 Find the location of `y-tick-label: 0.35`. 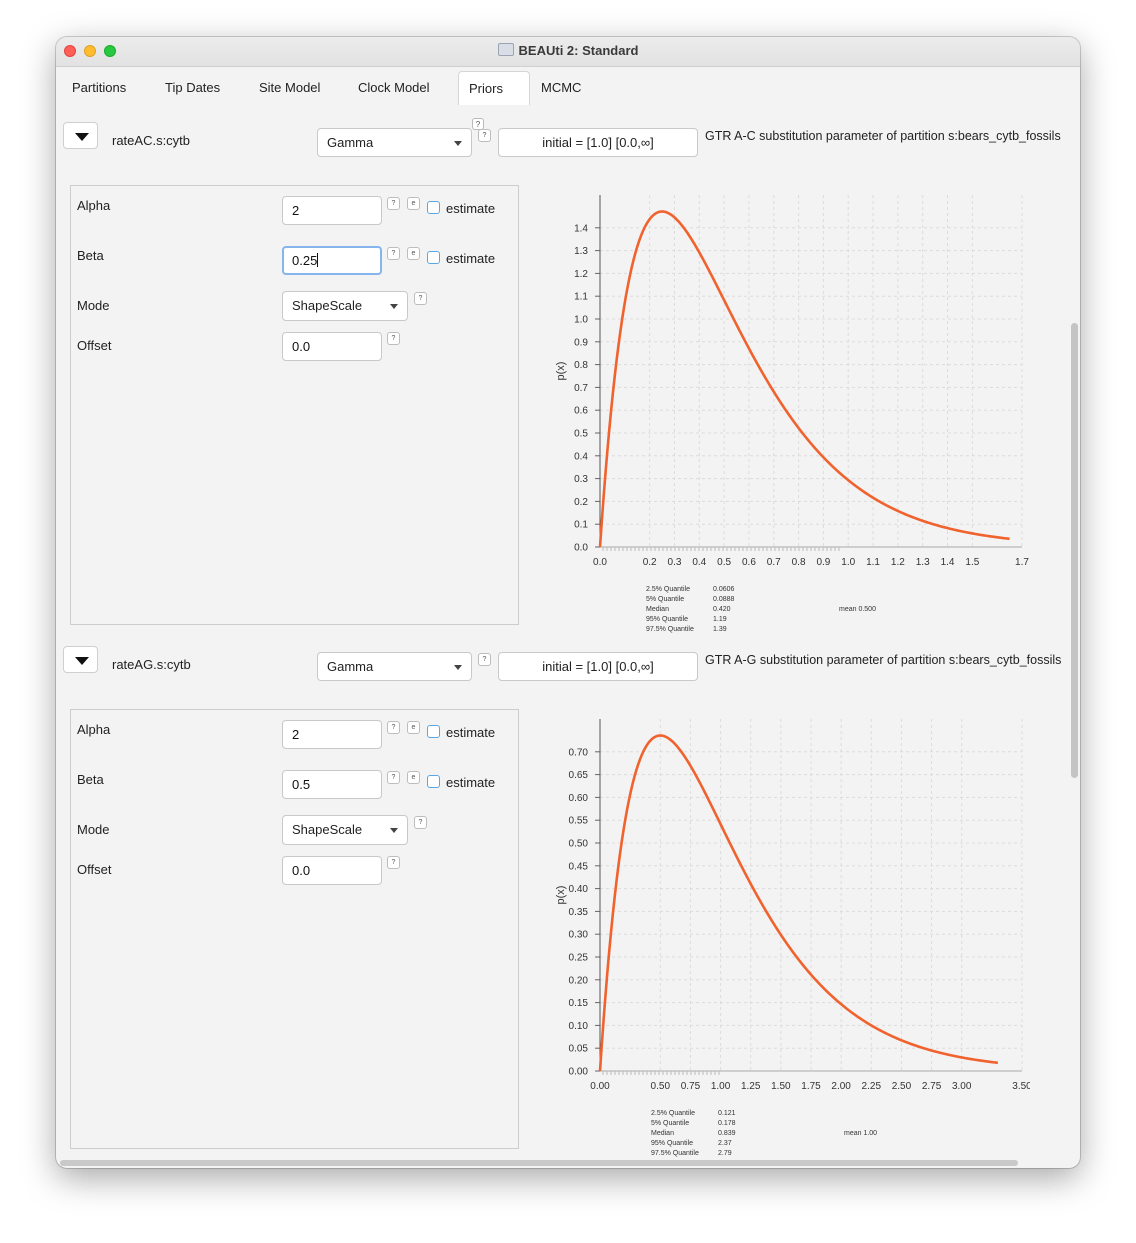

y-tick-label: 0.35 is located at coordinates (579, 912).